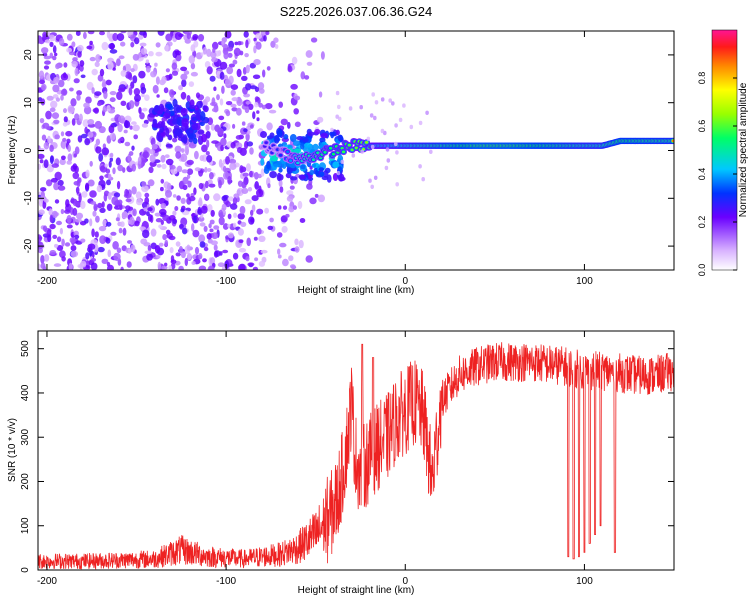 The width and height of the screenshot is (750, 600). Describe the element at coordinates (28, 198) in the screenshot. I see `spectrogram-y-tick-label: -10` at that location.